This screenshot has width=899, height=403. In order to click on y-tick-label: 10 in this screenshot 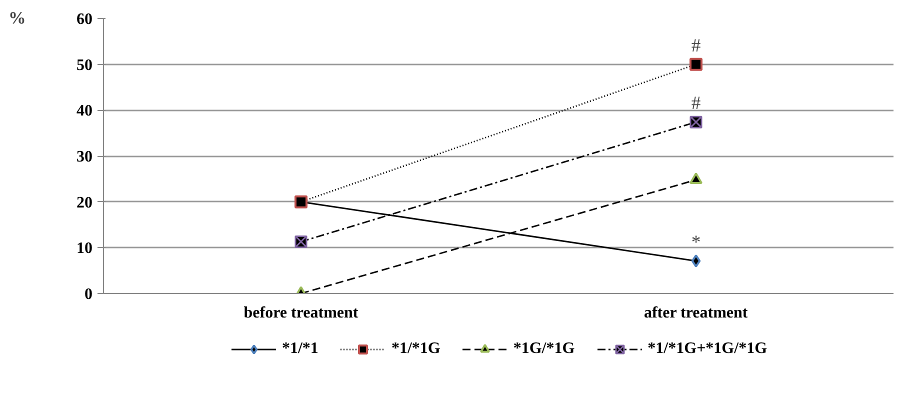, I will do `click(84, 249)`.